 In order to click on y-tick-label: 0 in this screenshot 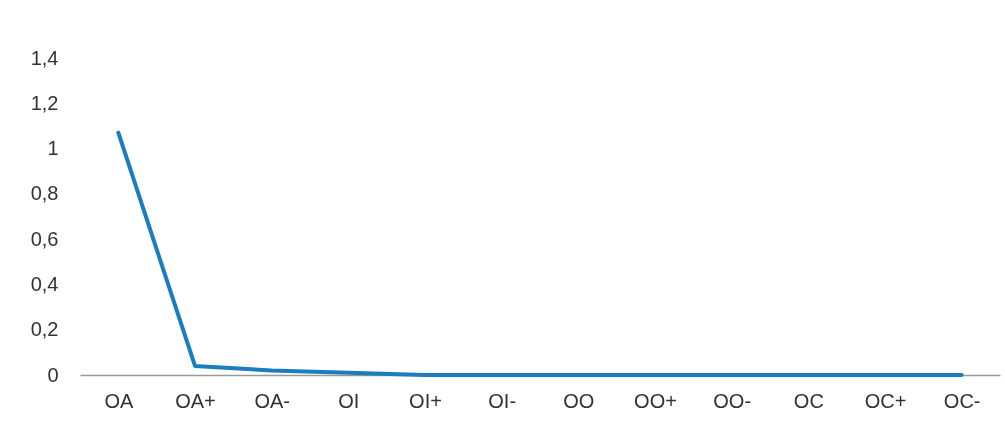, I will do `click(53, 374)`.